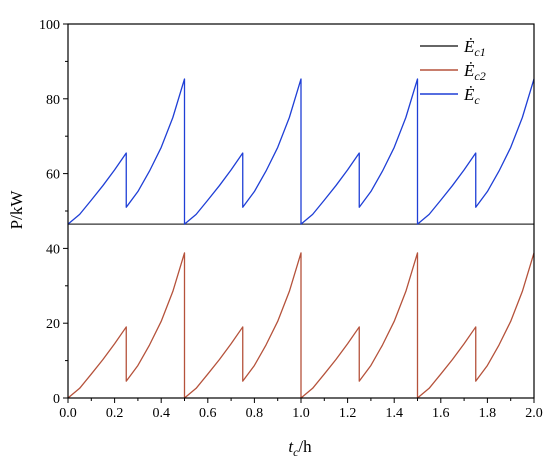 This screenshot has width=550, height=465. I want to click on x-tick-label: 0.6, so click(208, 413).